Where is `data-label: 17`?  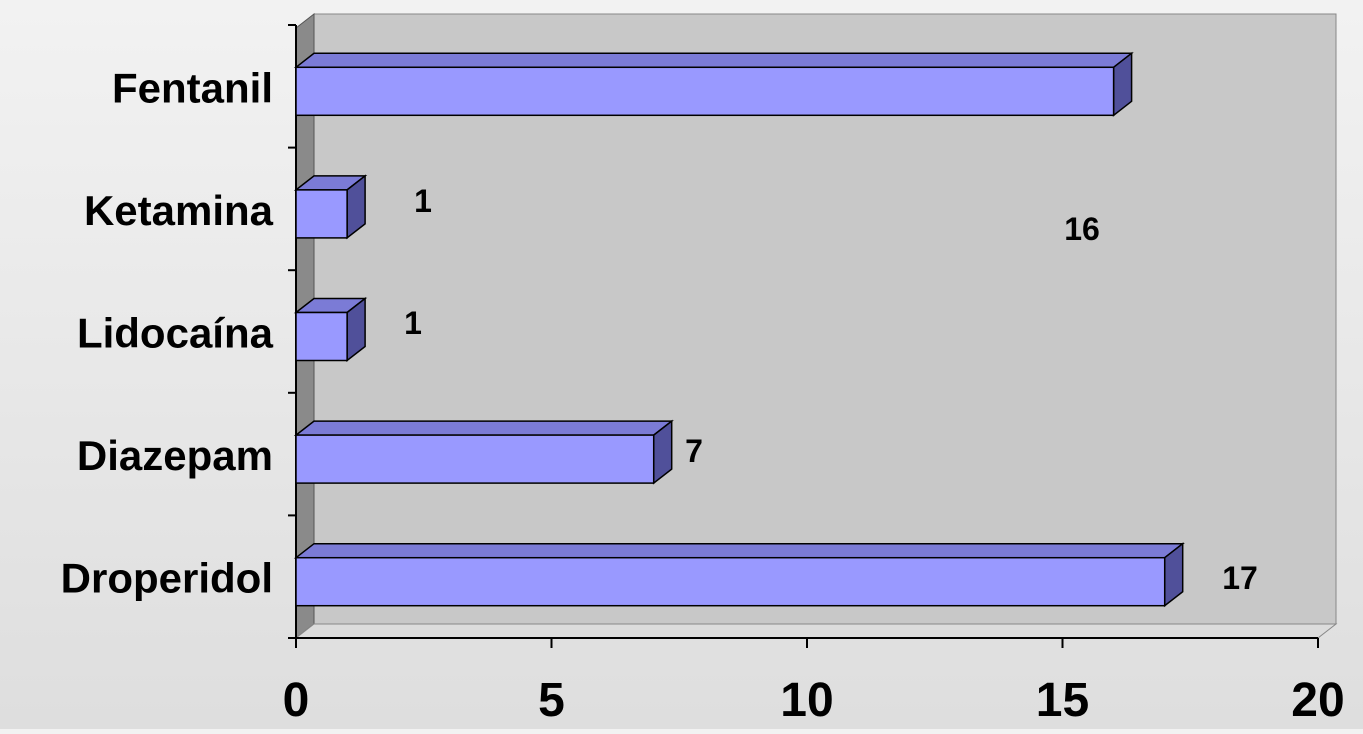
data-label: 17 is located at coordinates (1240, 578).